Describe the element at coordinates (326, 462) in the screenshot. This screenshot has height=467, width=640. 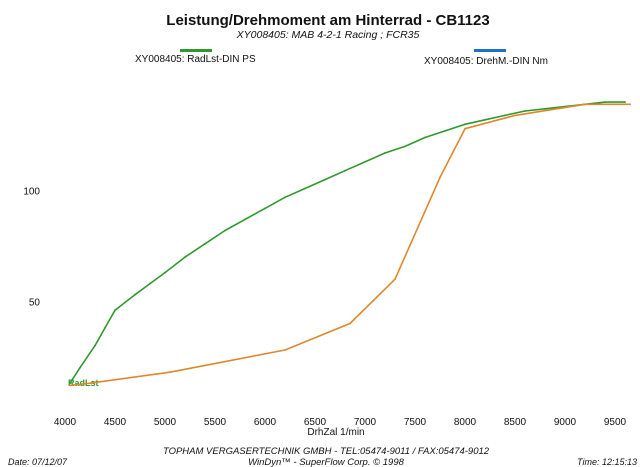
I see `footer-software: WinDyn™ - SuperFlow Corp. © 1998` at that location.